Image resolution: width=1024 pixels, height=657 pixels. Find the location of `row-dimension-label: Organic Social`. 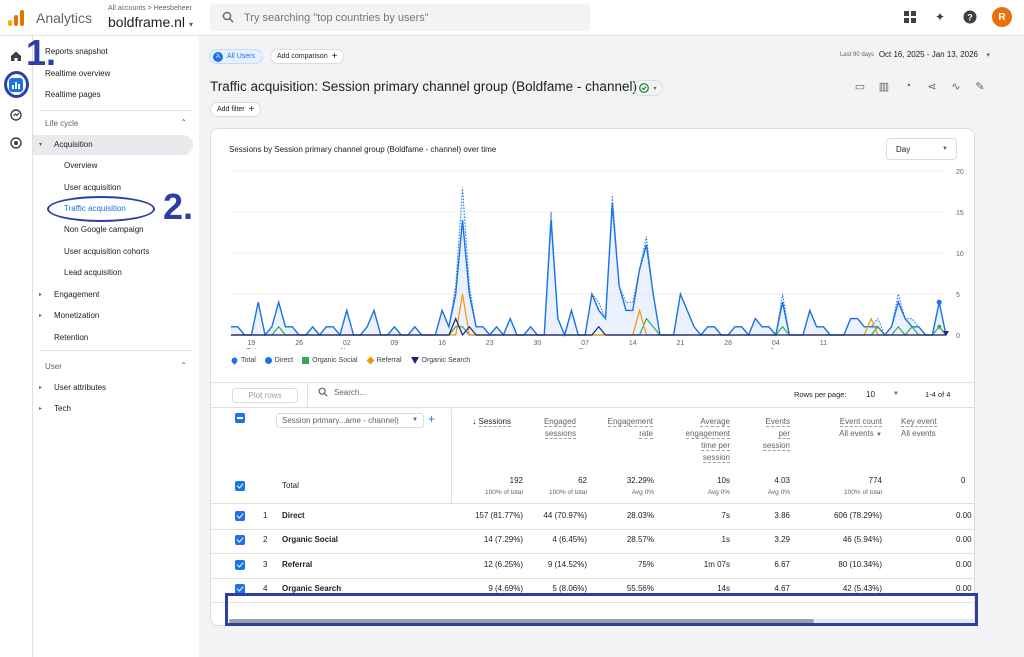

row-dimension-label: Organic Social is located at coordinates (310, 539).